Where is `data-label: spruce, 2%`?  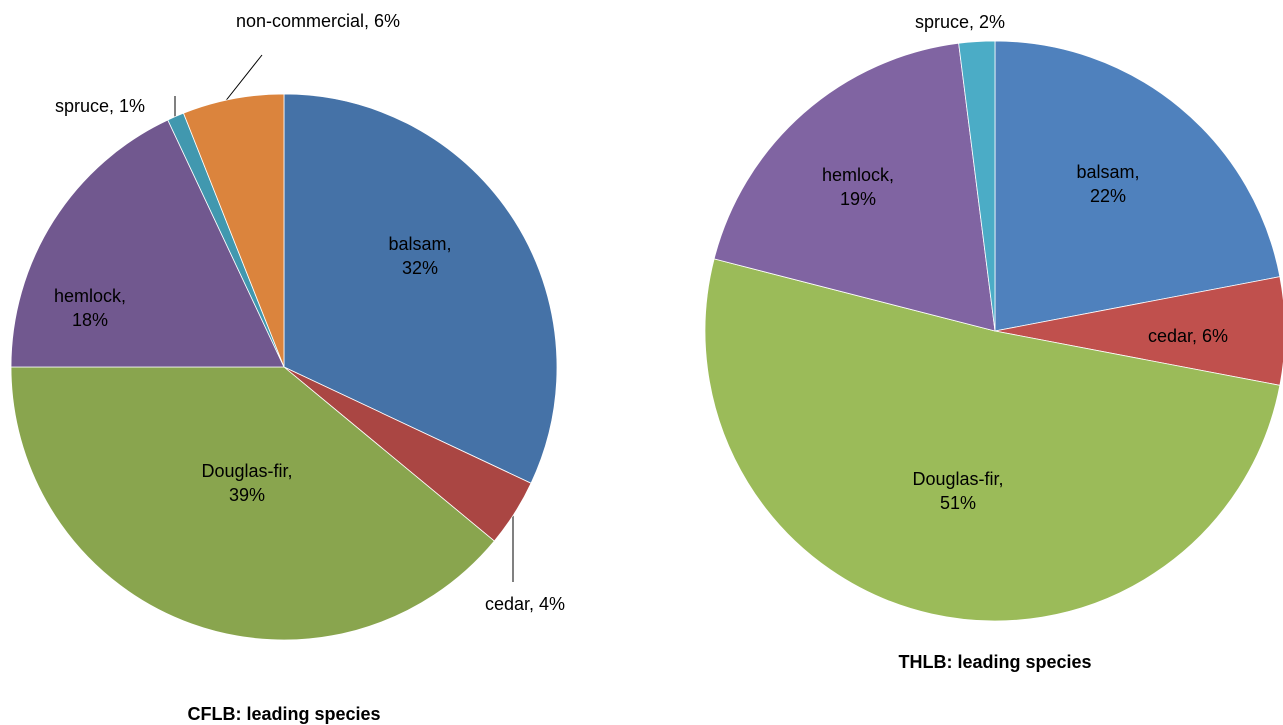
data-label: spruce, 2% is located at coordinates (960, 22).